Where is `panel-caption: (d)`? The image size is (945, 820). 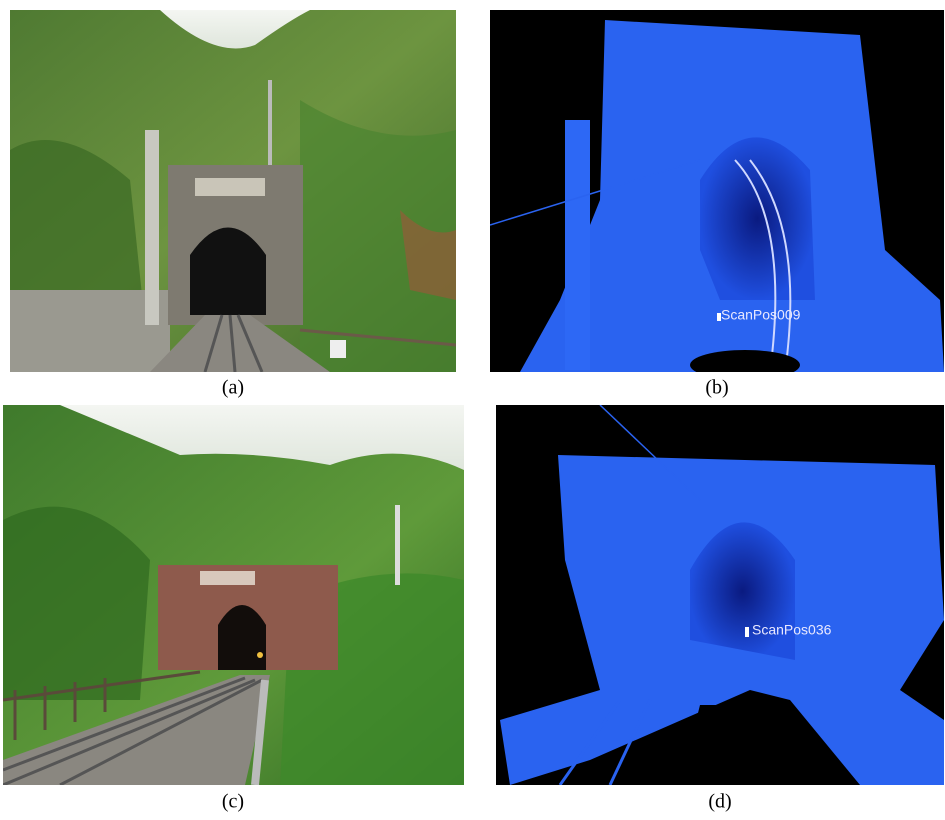 panel-caption: (d) is located at coordinates (719, 802).